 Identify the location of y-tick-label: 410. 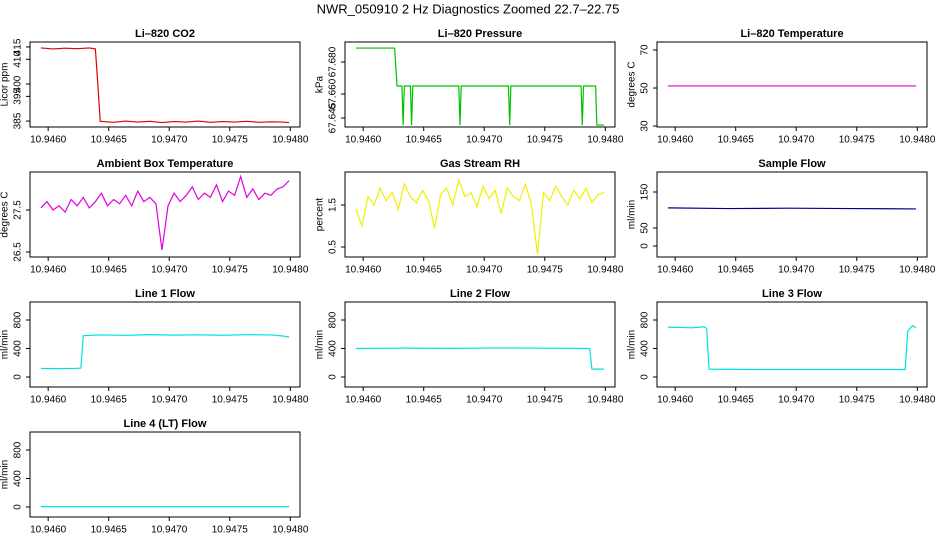
(18, 59).